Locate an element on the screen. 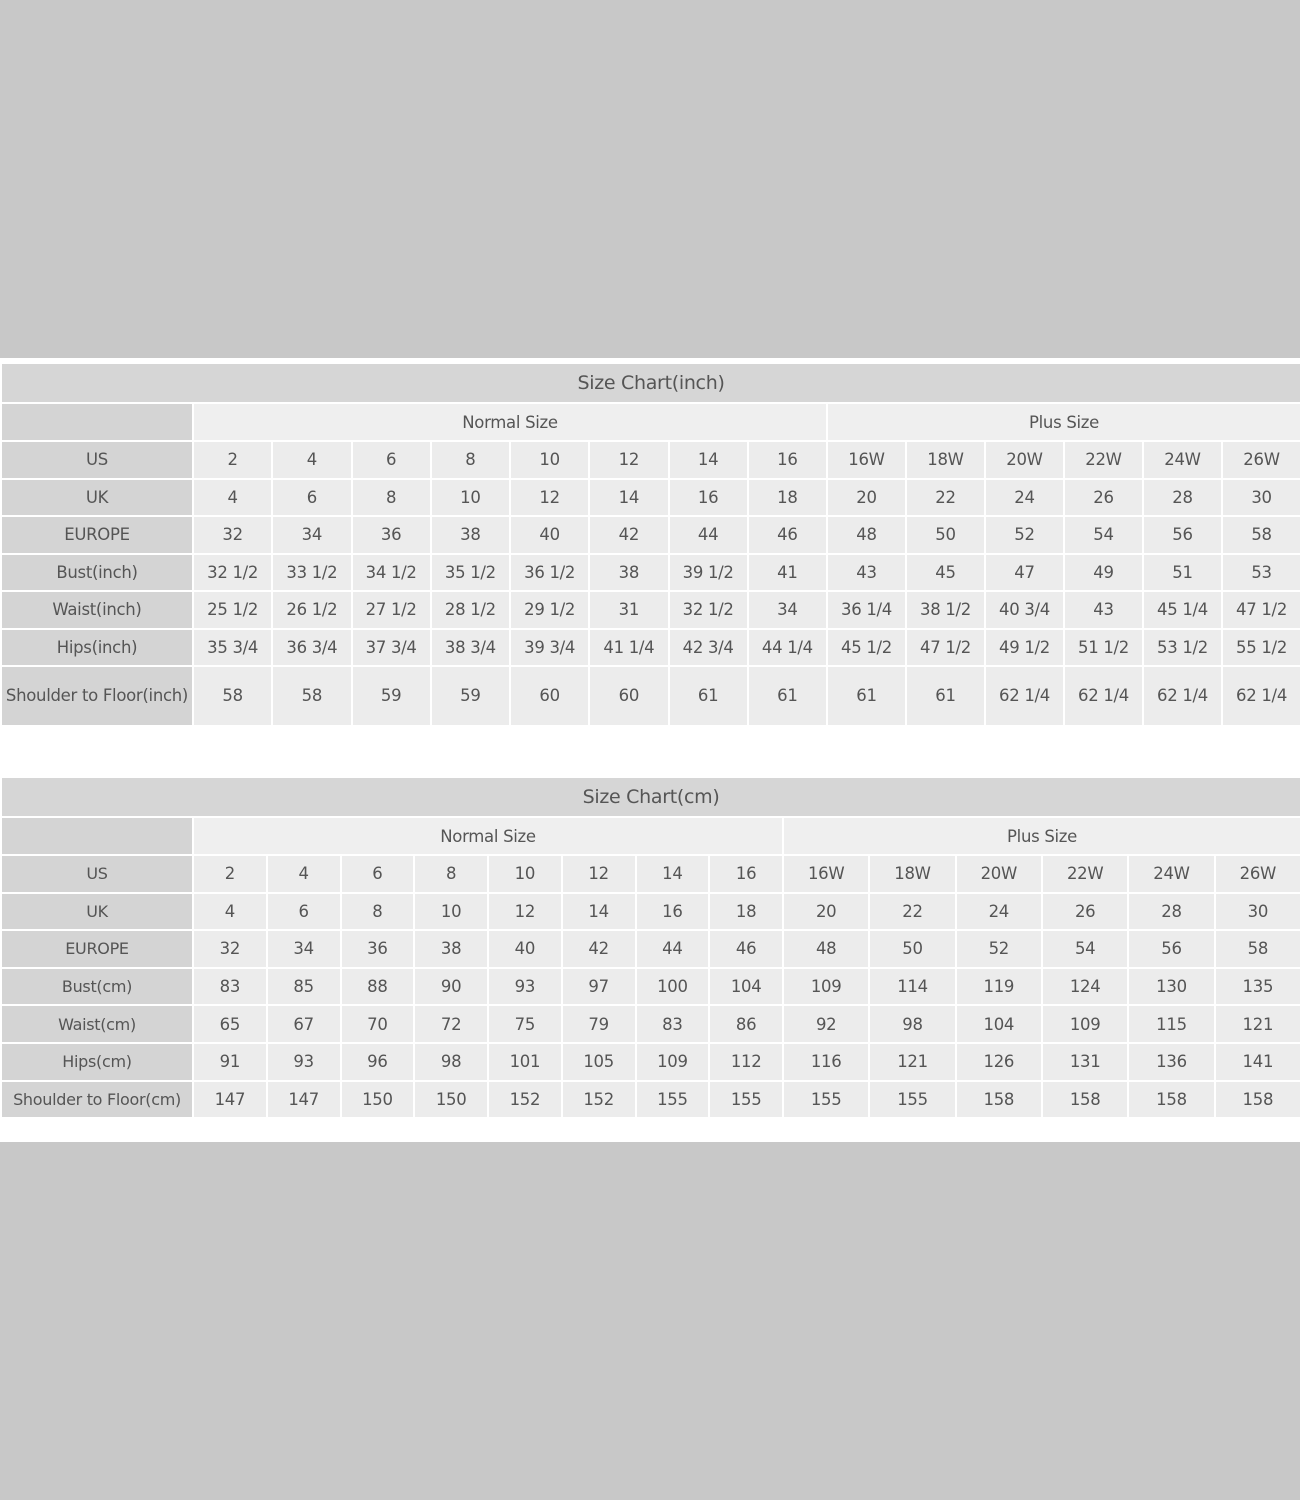 The image size is (1300, 1500). table-cell: 130 is located at coordinates (1171, 986).